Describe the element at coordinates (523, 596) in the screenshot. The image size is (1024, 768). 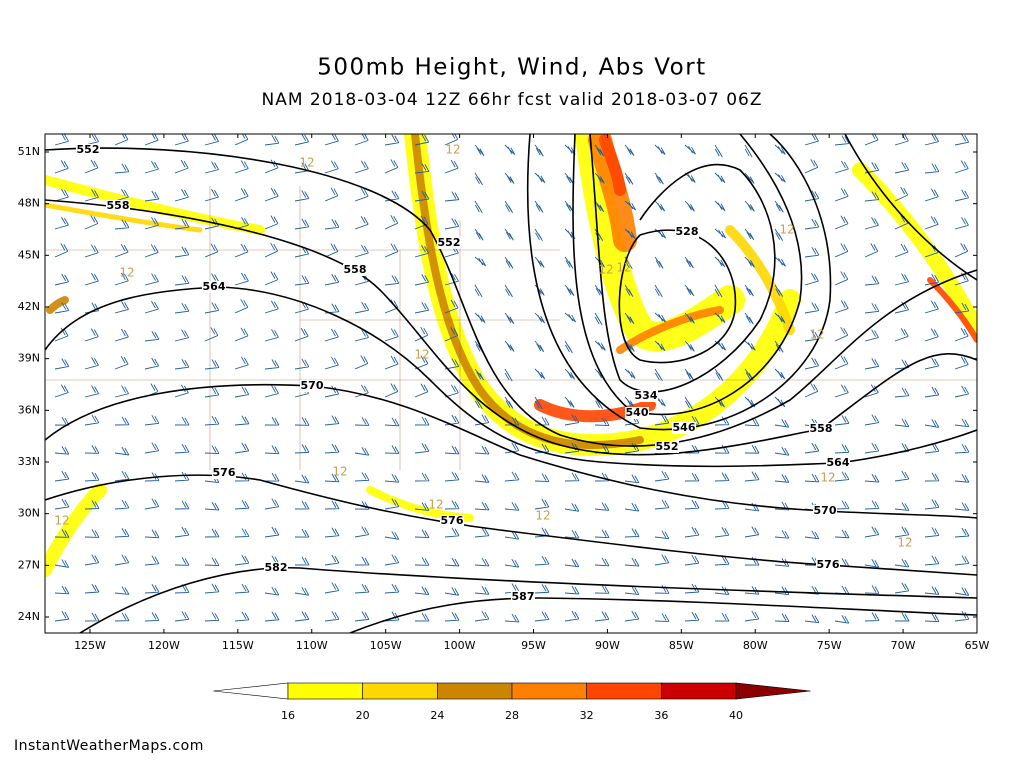
I see `contour-label: 587` at that location.